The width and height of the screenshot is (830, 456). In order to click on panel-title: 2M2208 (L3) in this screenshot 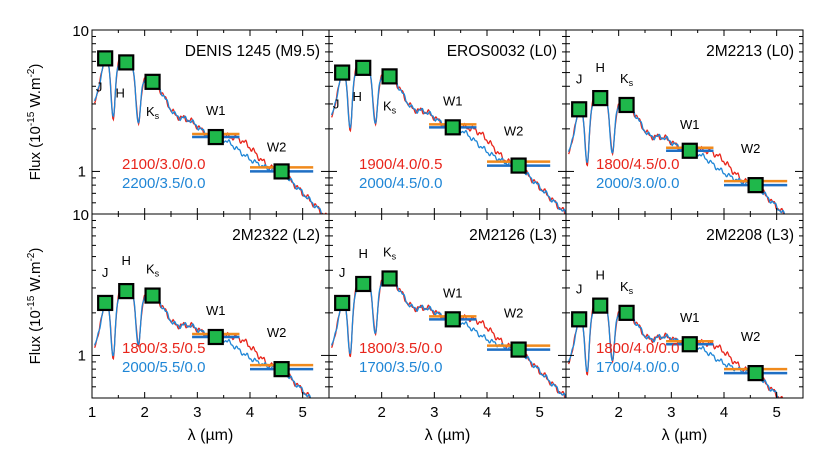, I will do `click(750, 235)`.